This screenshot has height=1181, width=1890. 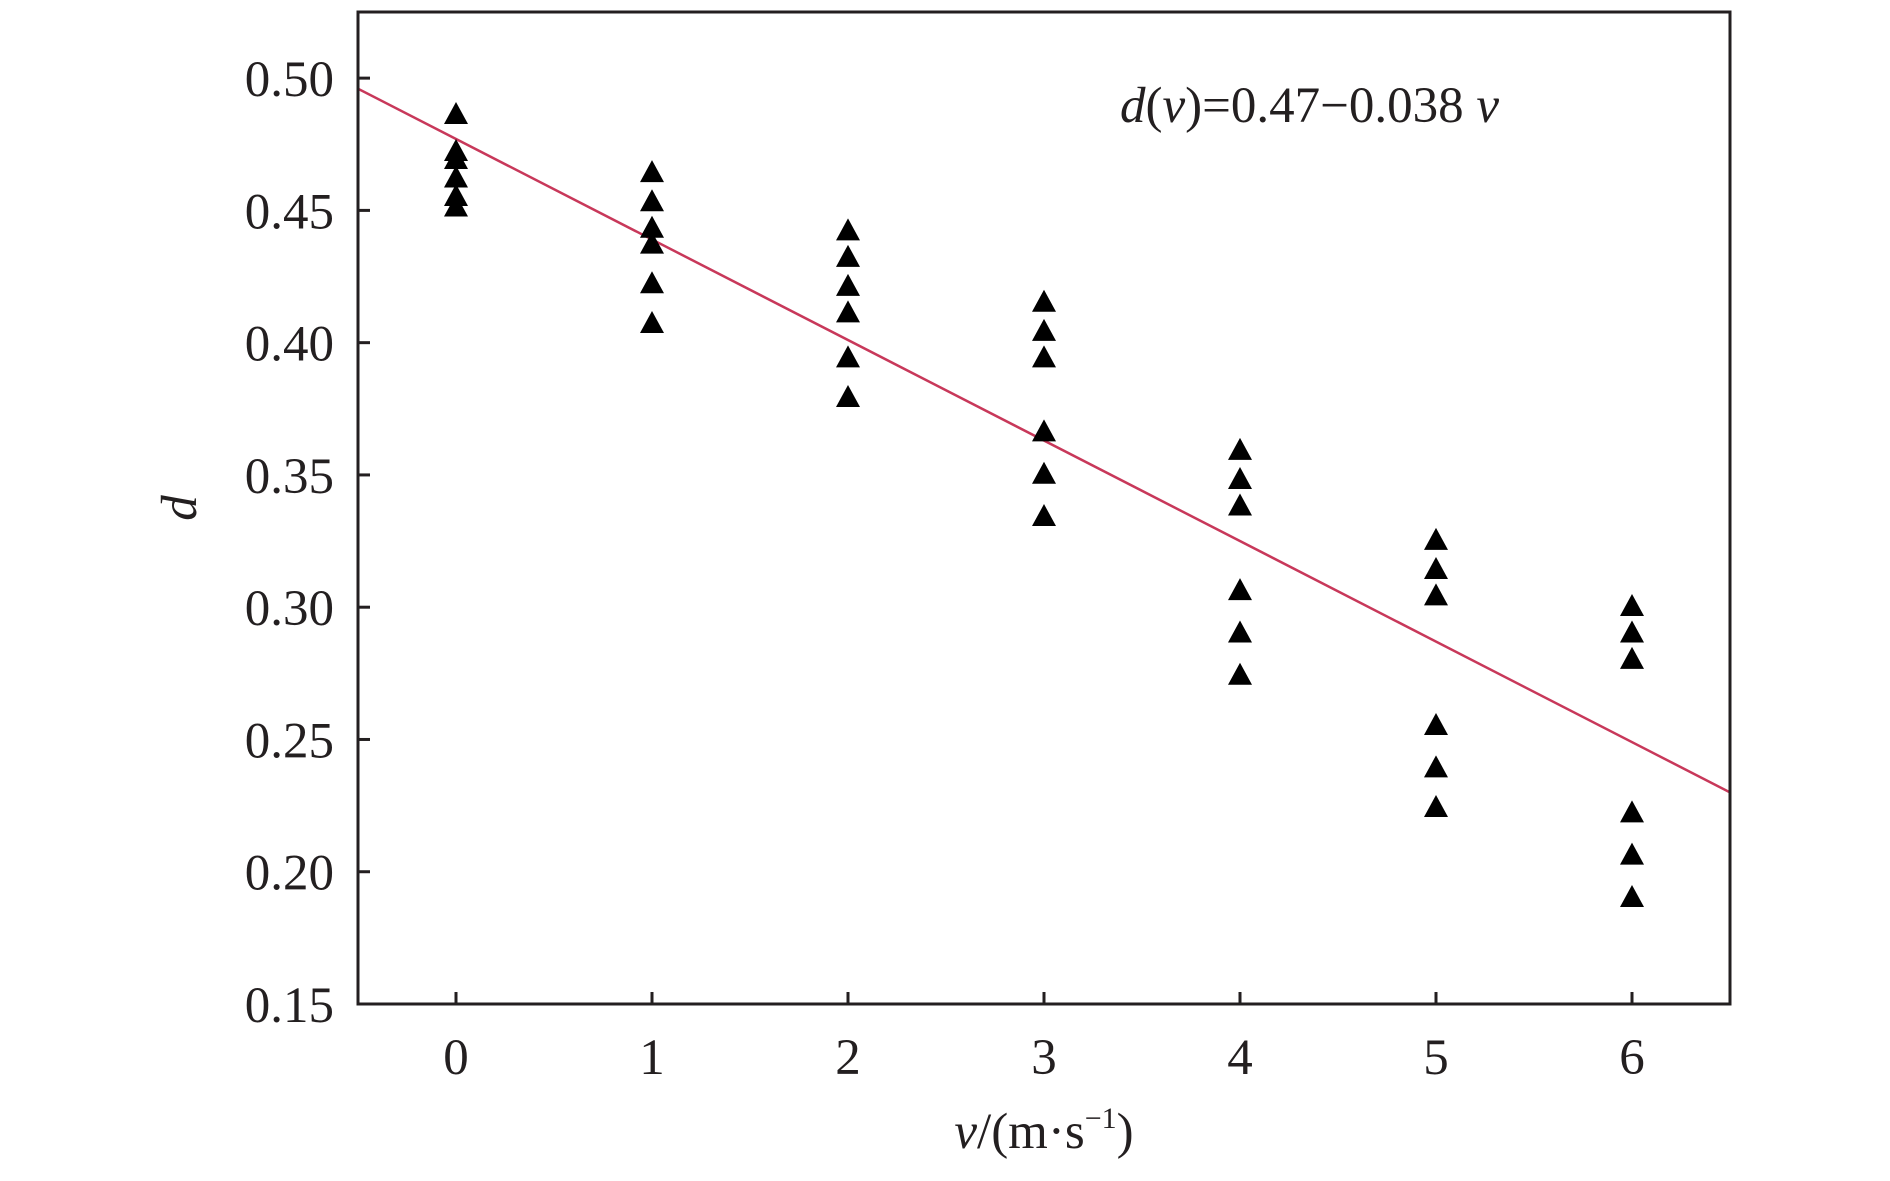 I want to click on equation-v: v, so click(x=1173, y=106).